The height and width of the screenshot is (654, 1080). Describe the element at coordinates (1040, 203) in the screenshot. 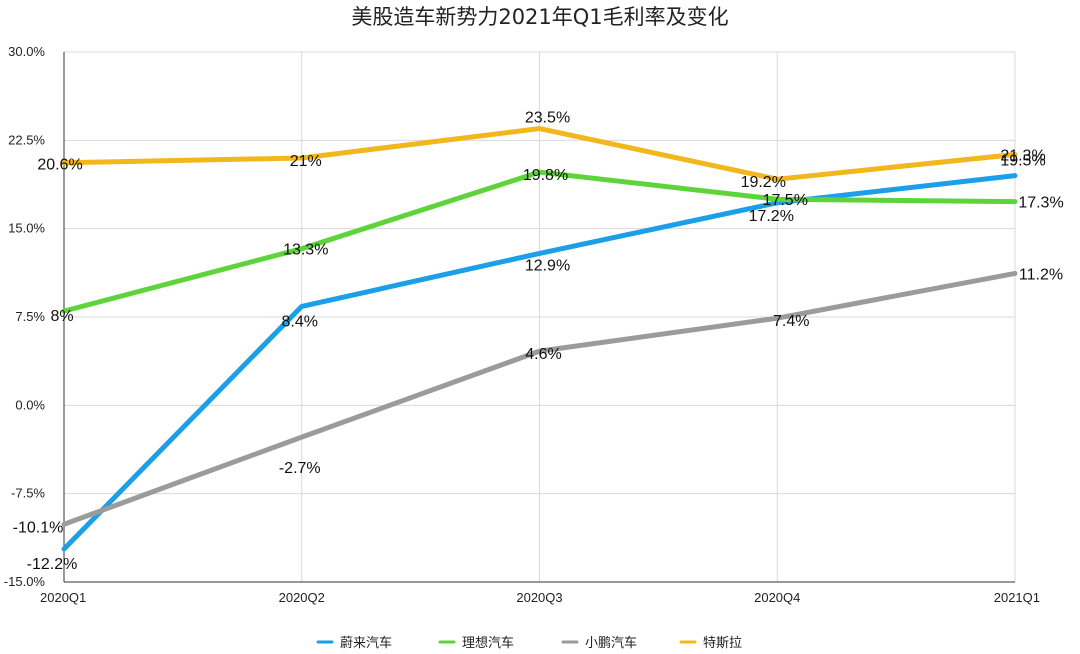

I see `data-label: 17.3%` at that location.